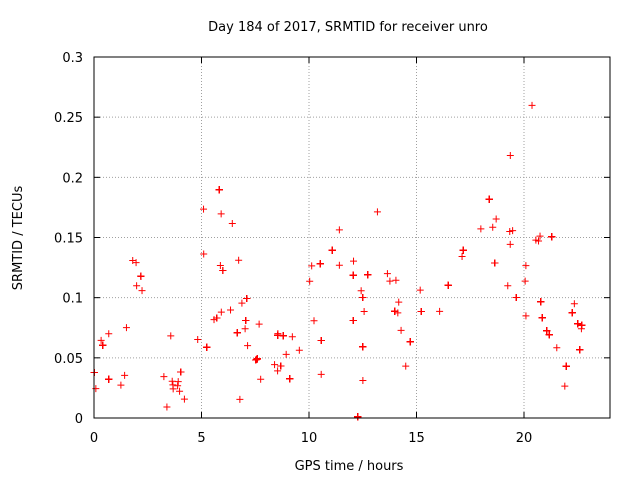 The image size is (640, 480). I want to click on x-tick-label: 0, so click(94, 438).